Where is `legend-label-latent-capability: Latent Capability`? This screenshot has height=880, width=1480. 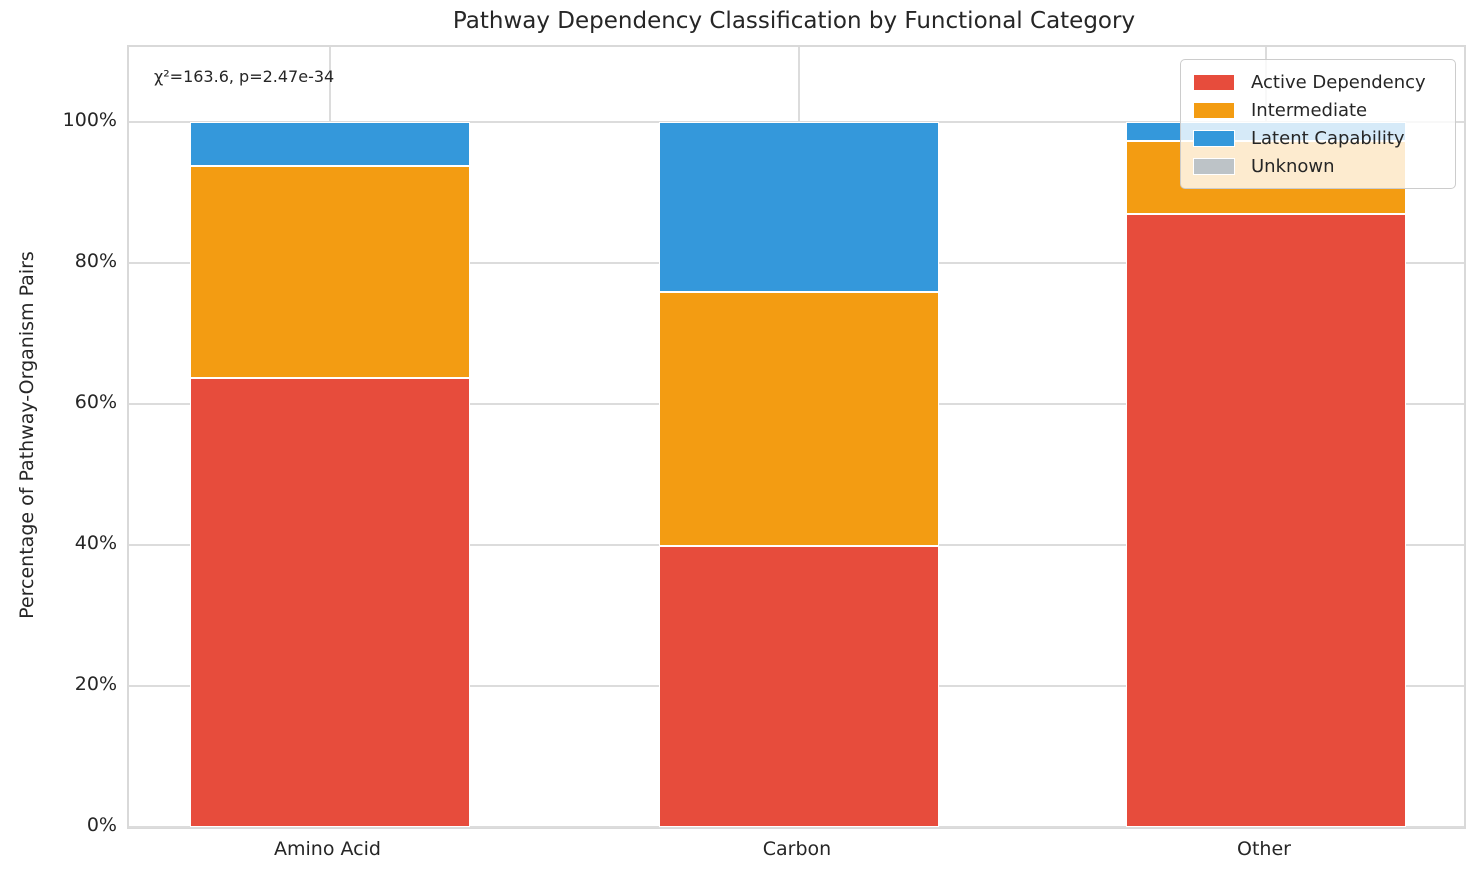 legend-label-latent-capability: Latent Capability is located at coordinates (1328, 138).